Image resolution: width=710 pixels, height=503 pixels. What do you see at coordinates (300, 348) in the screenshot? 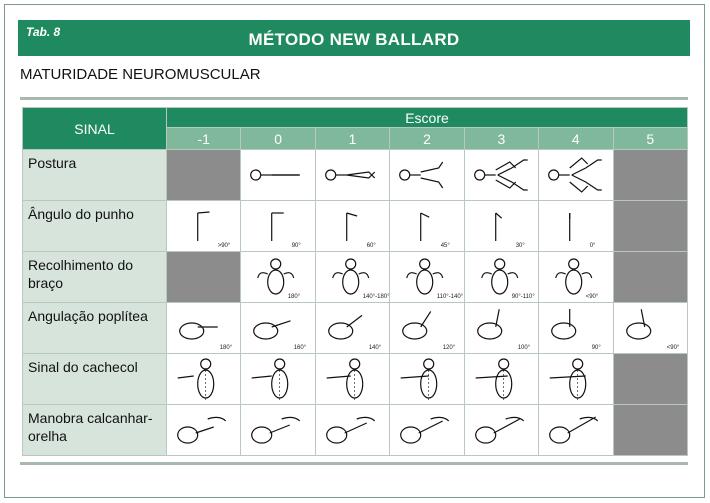
I see `angle-label: 160°` at bounding box center [300, 348].